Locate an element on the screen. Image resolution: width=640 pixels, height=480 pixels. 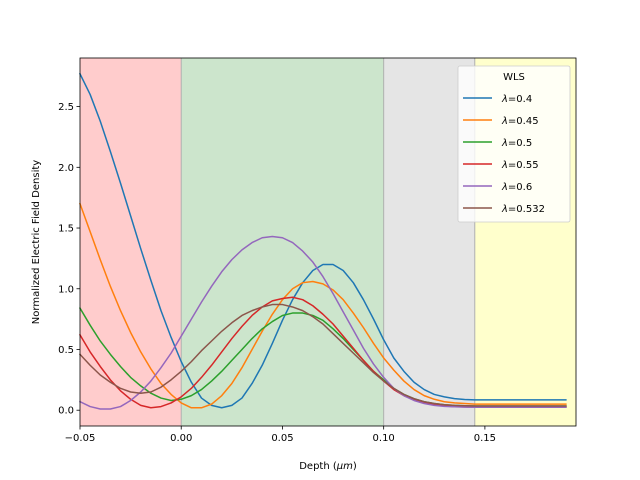
legend-label-2: λ=0.5 is located at coordinates (516, 143).